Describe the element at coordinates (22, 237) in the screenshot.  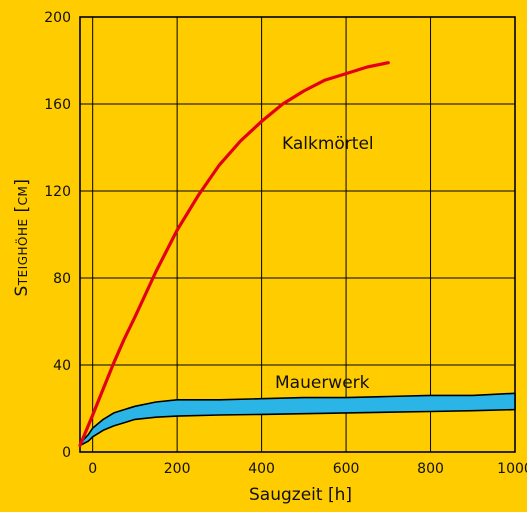
I see `y-axis-label: Steighöhe [cm]` at that location.